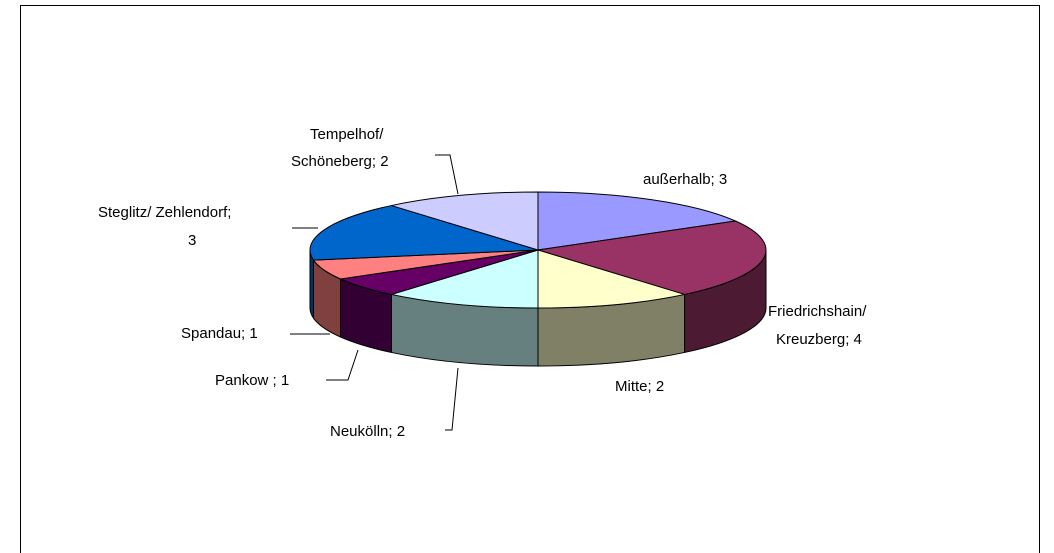  Describe the element at coordinates (340, 161) in the screenshot. I see `data-label: Schöneberg; 2` at that location.